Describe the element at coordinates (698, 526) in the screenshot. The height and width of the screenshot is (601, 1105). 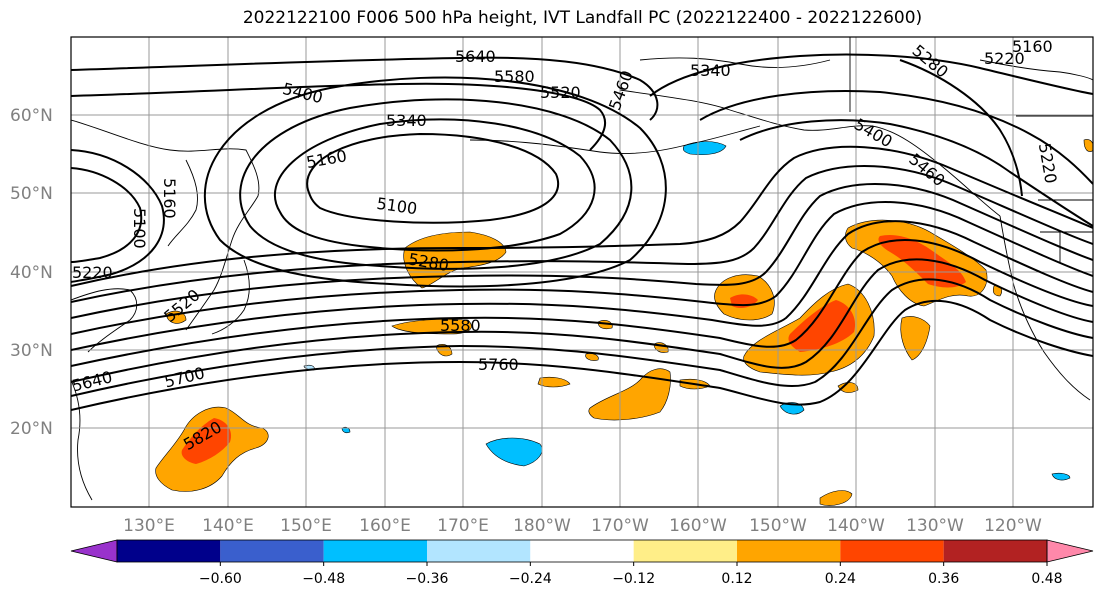
I see `lon-label: 160°W` at that location.